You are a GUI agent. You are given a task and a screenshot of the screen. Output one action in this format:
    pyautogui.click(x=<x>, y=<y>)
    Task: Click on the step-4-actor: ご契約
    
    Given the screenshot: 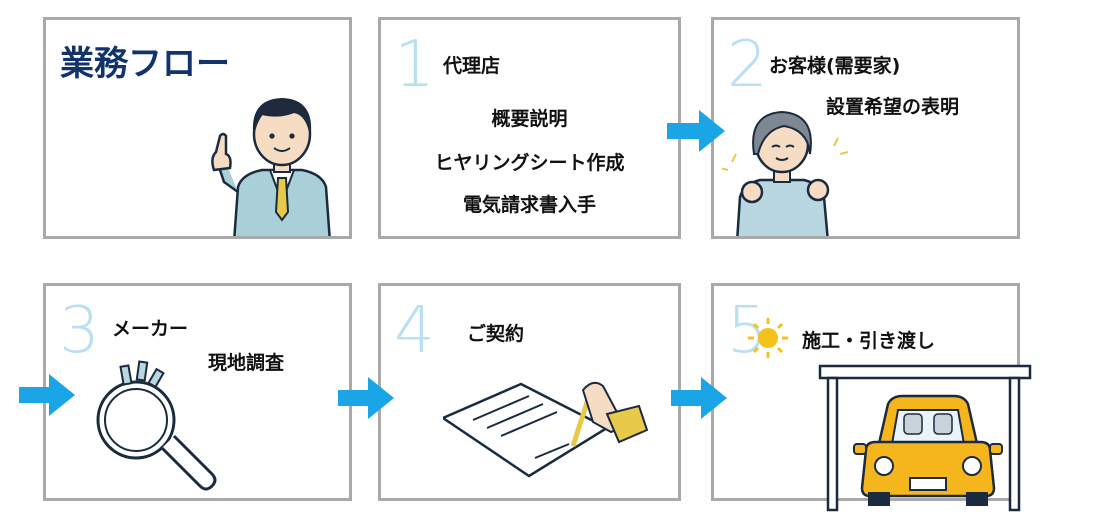 What is the action you would take?
    pyautogui.click(x=496, y=334)
    